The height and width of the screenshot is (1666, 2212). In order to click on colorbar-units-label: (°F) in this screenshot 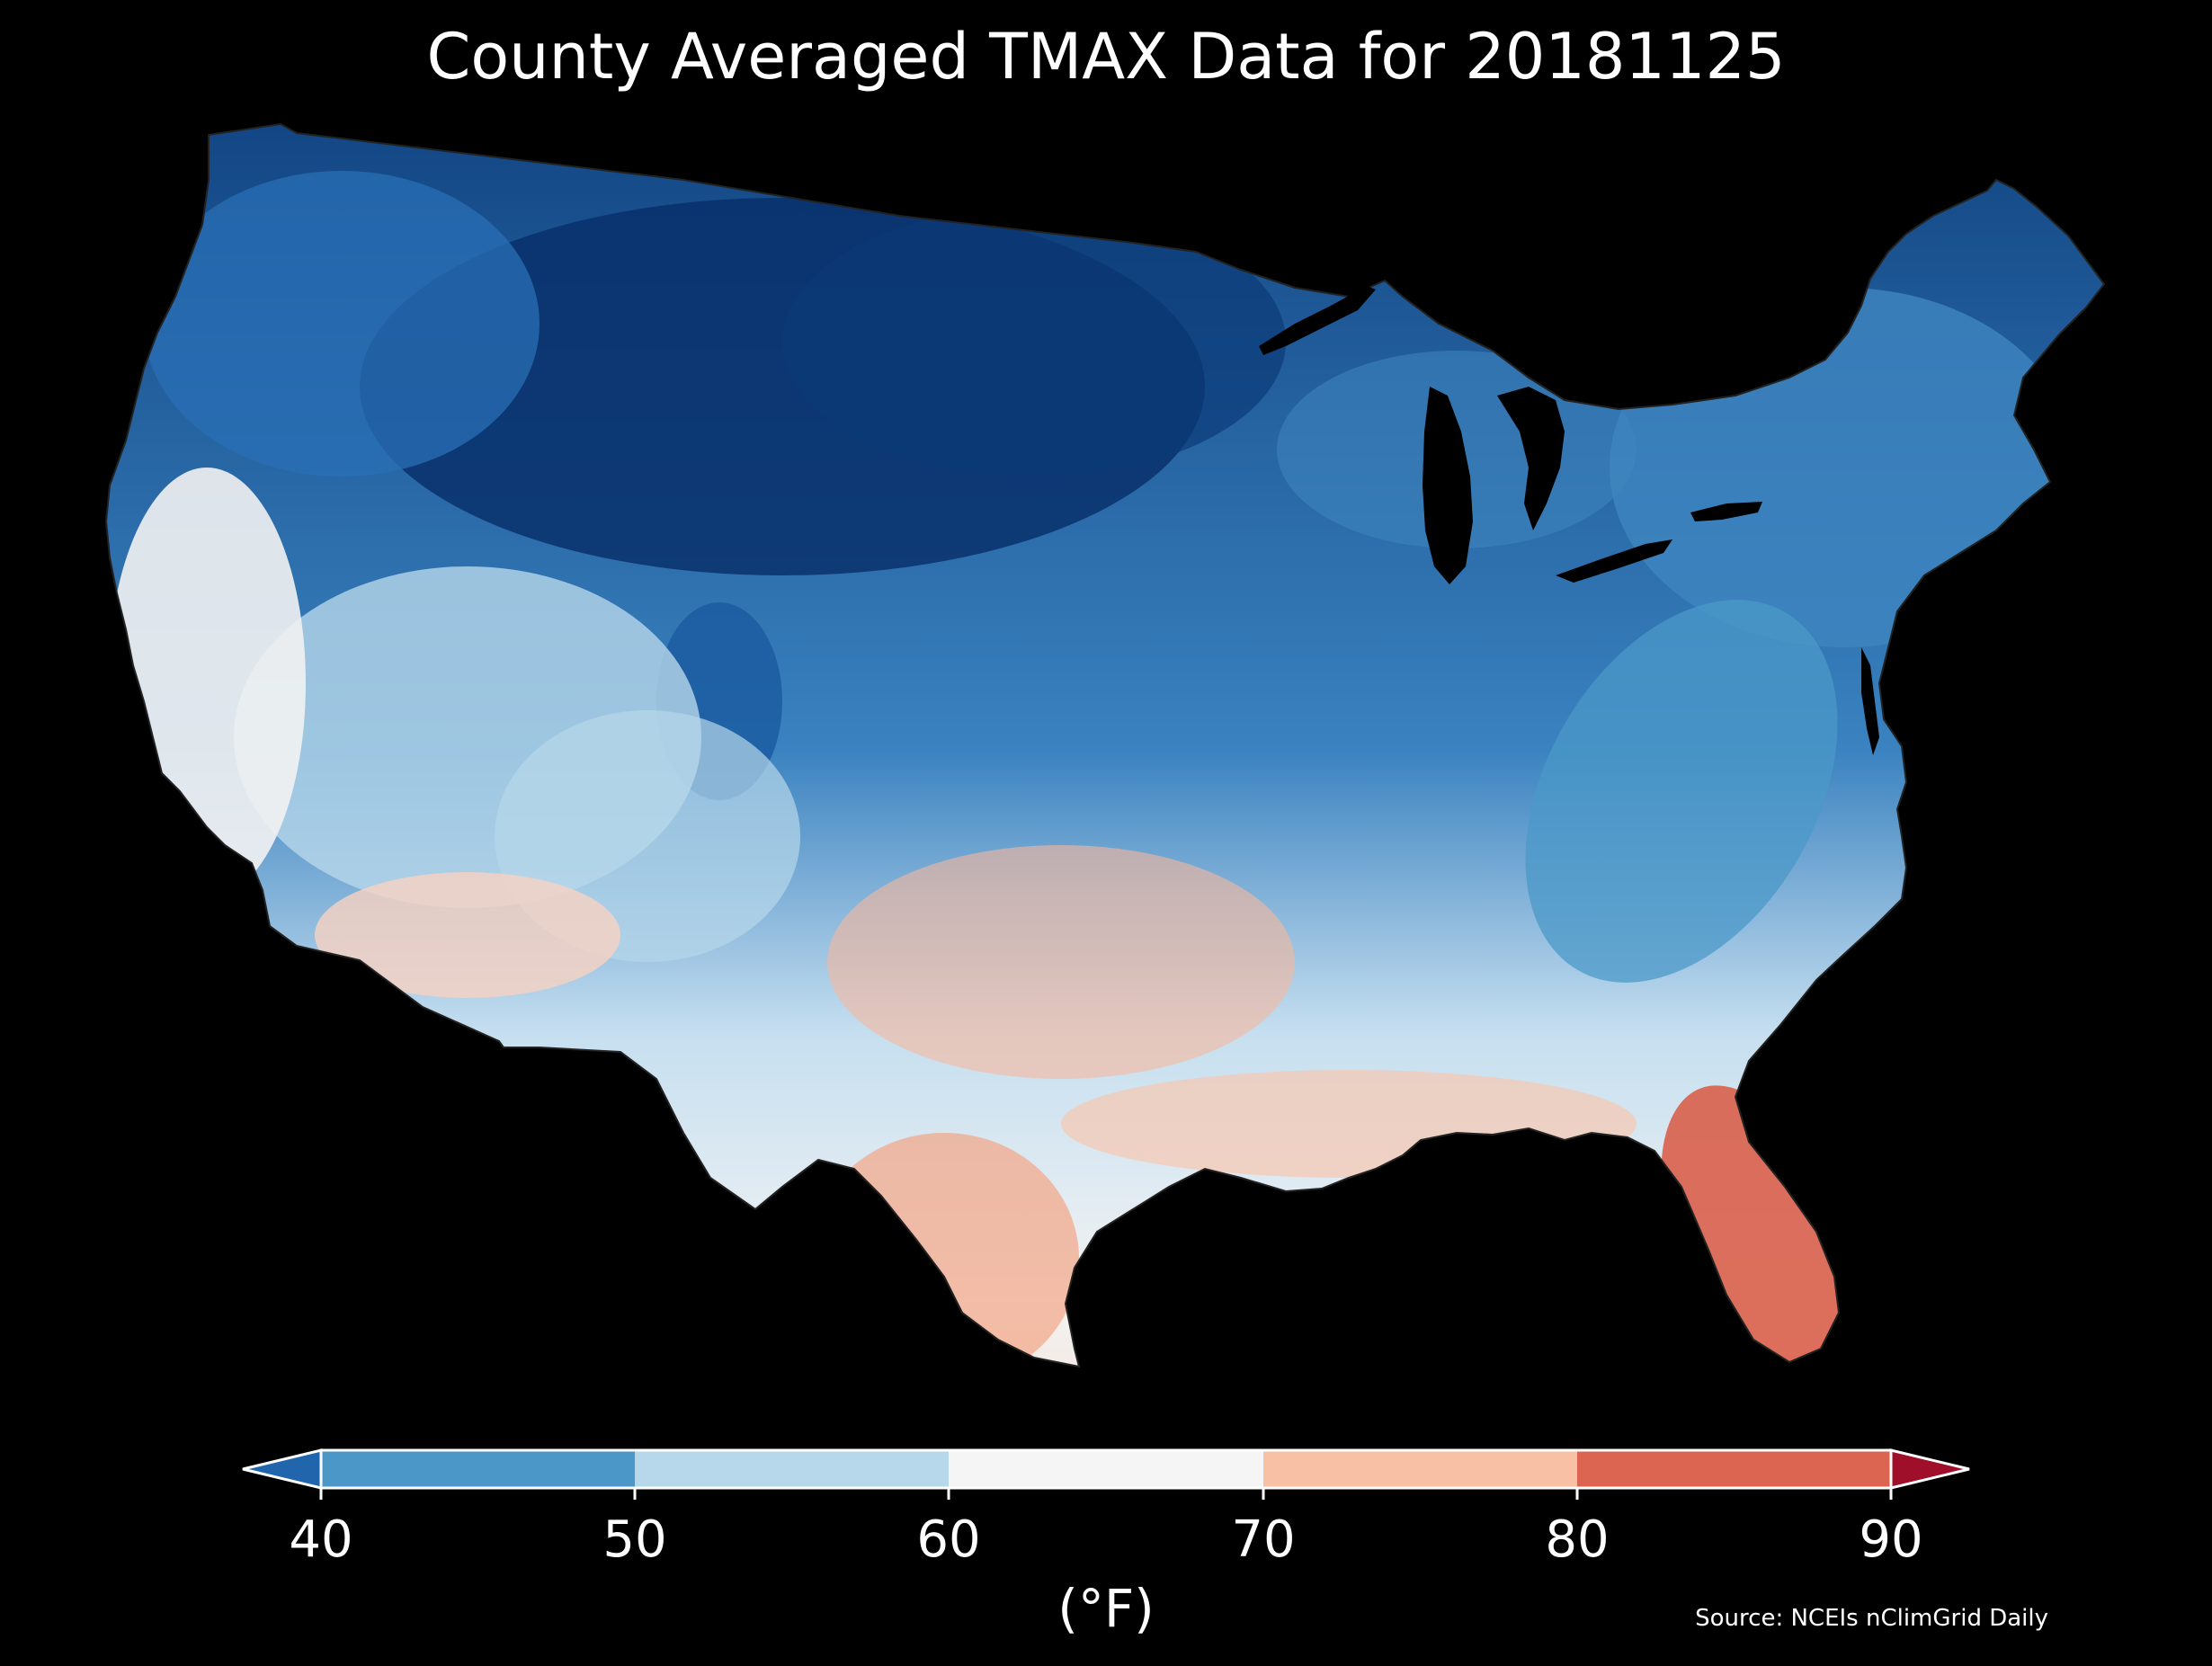, I will do `click(1106, 1609)`.